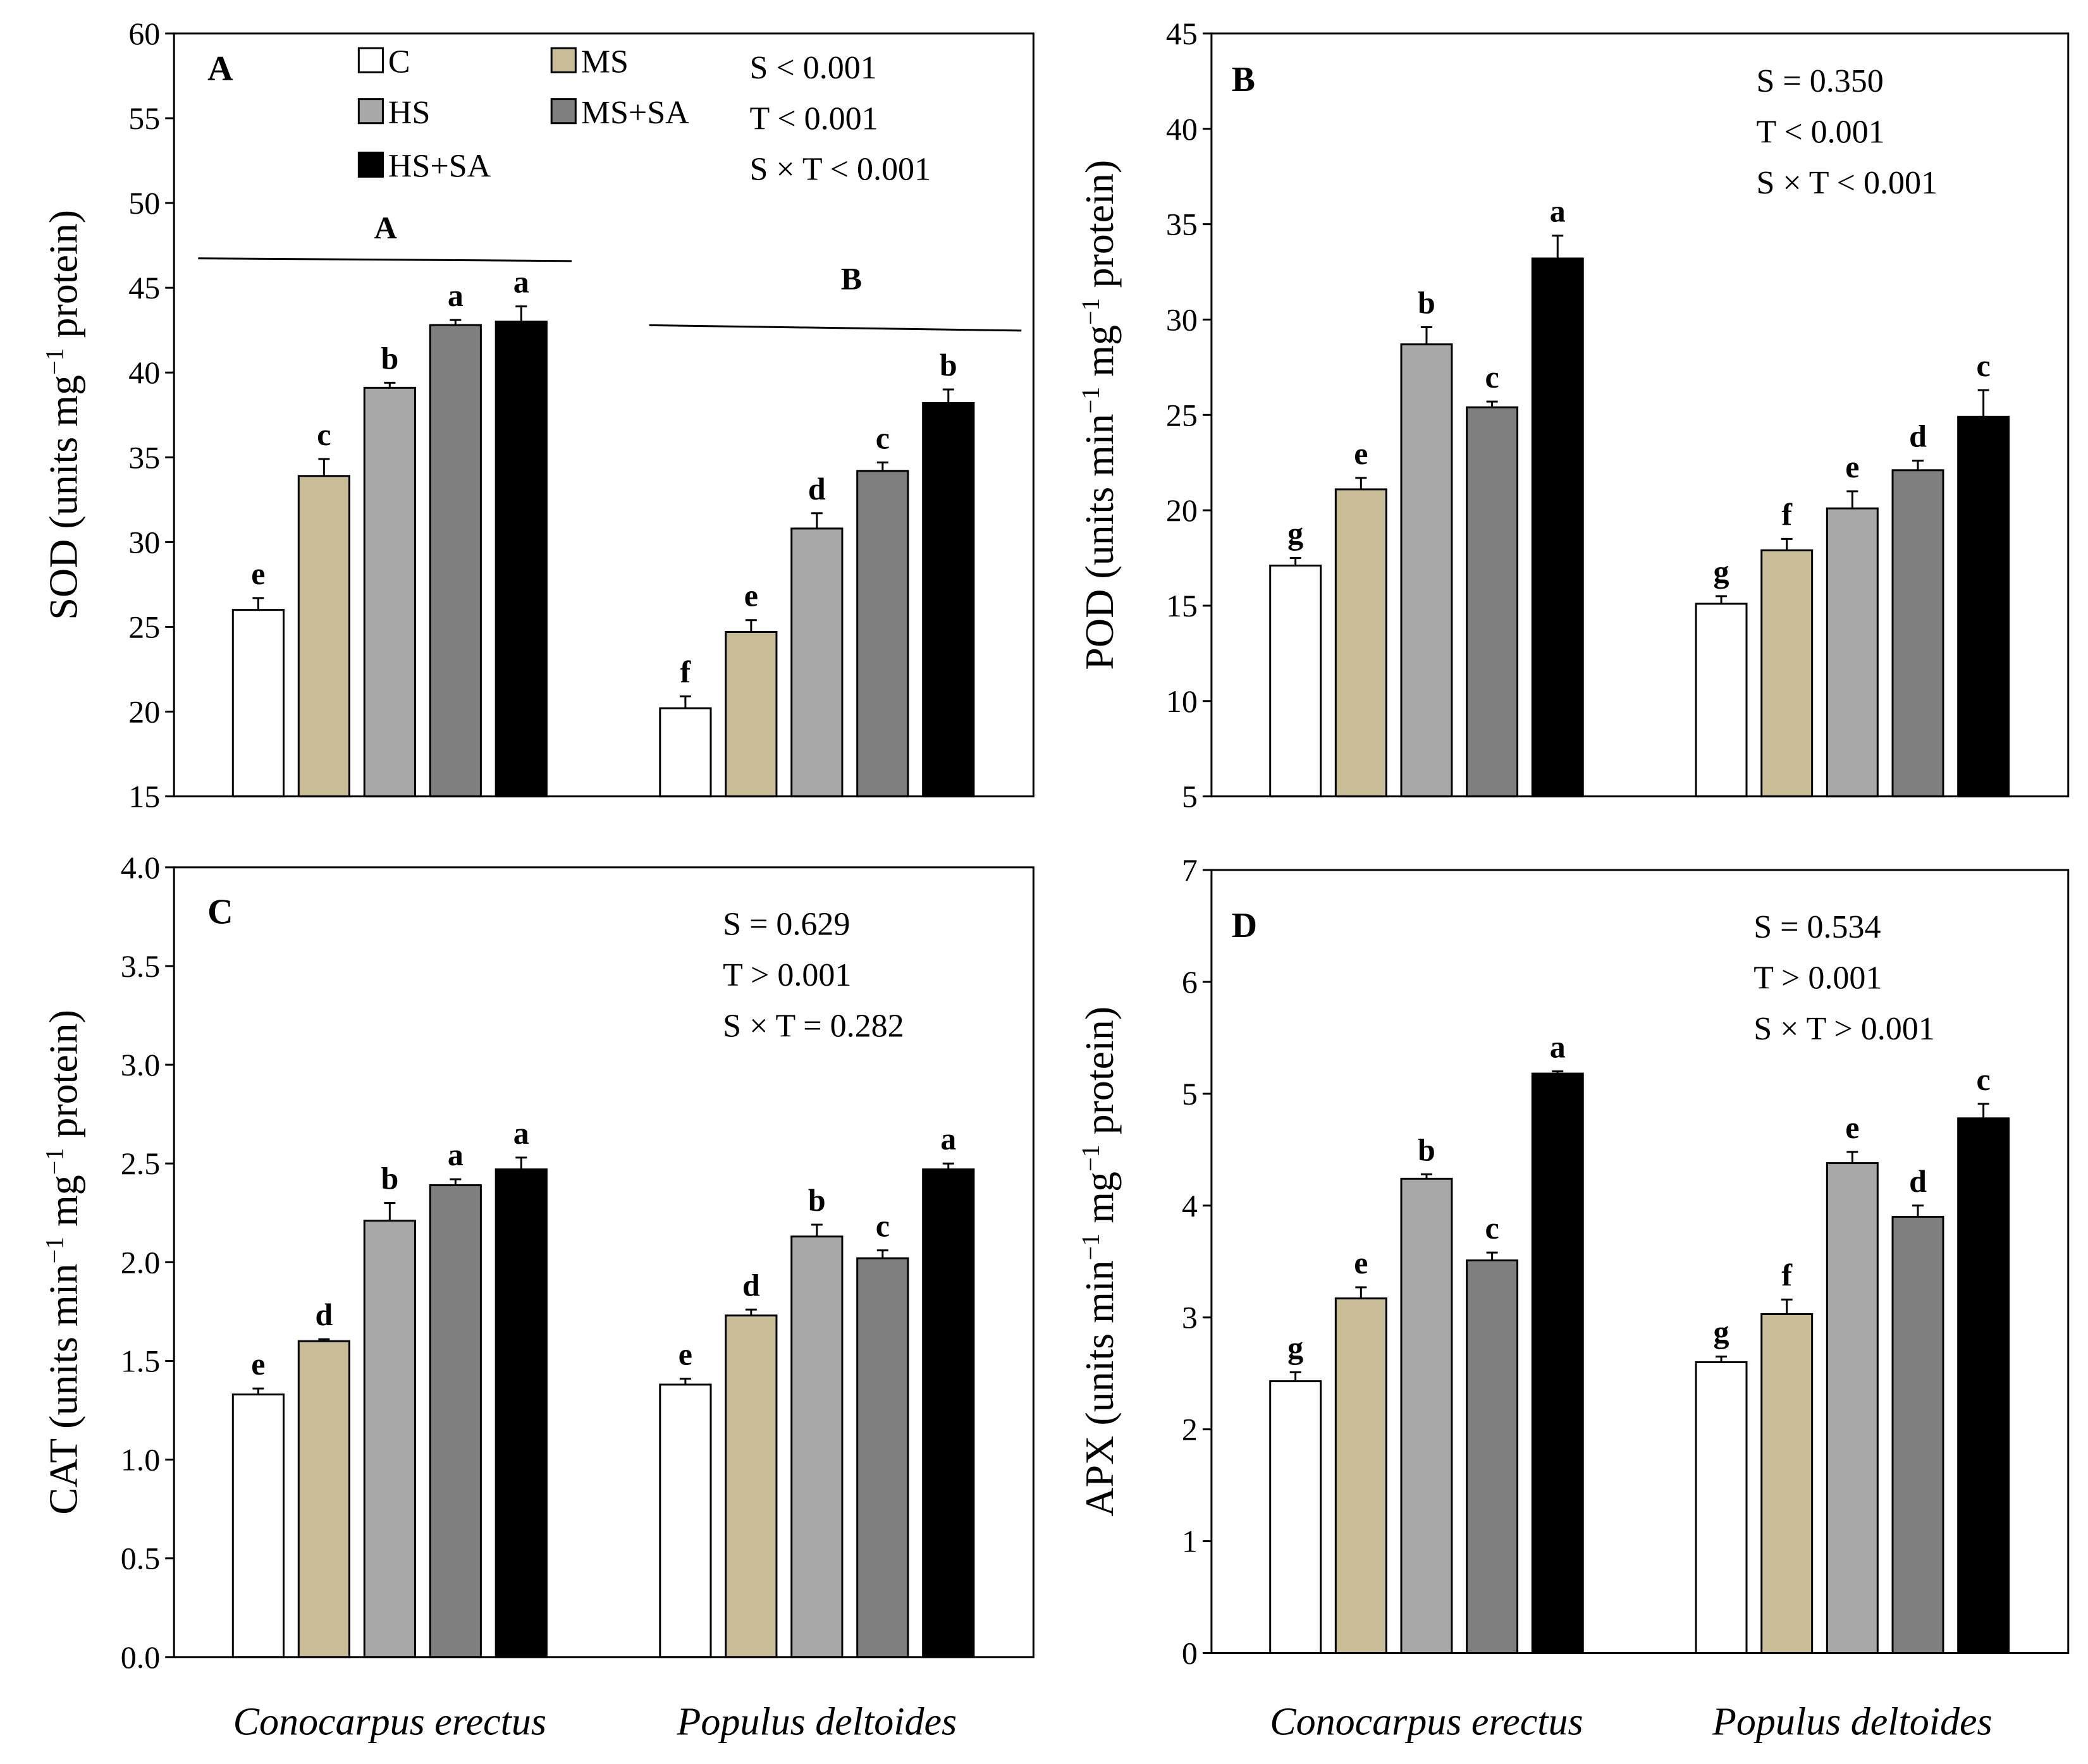  I want to click on y-axis-label: POD (units min−1 mg−1 protein), so click(1099, 415).